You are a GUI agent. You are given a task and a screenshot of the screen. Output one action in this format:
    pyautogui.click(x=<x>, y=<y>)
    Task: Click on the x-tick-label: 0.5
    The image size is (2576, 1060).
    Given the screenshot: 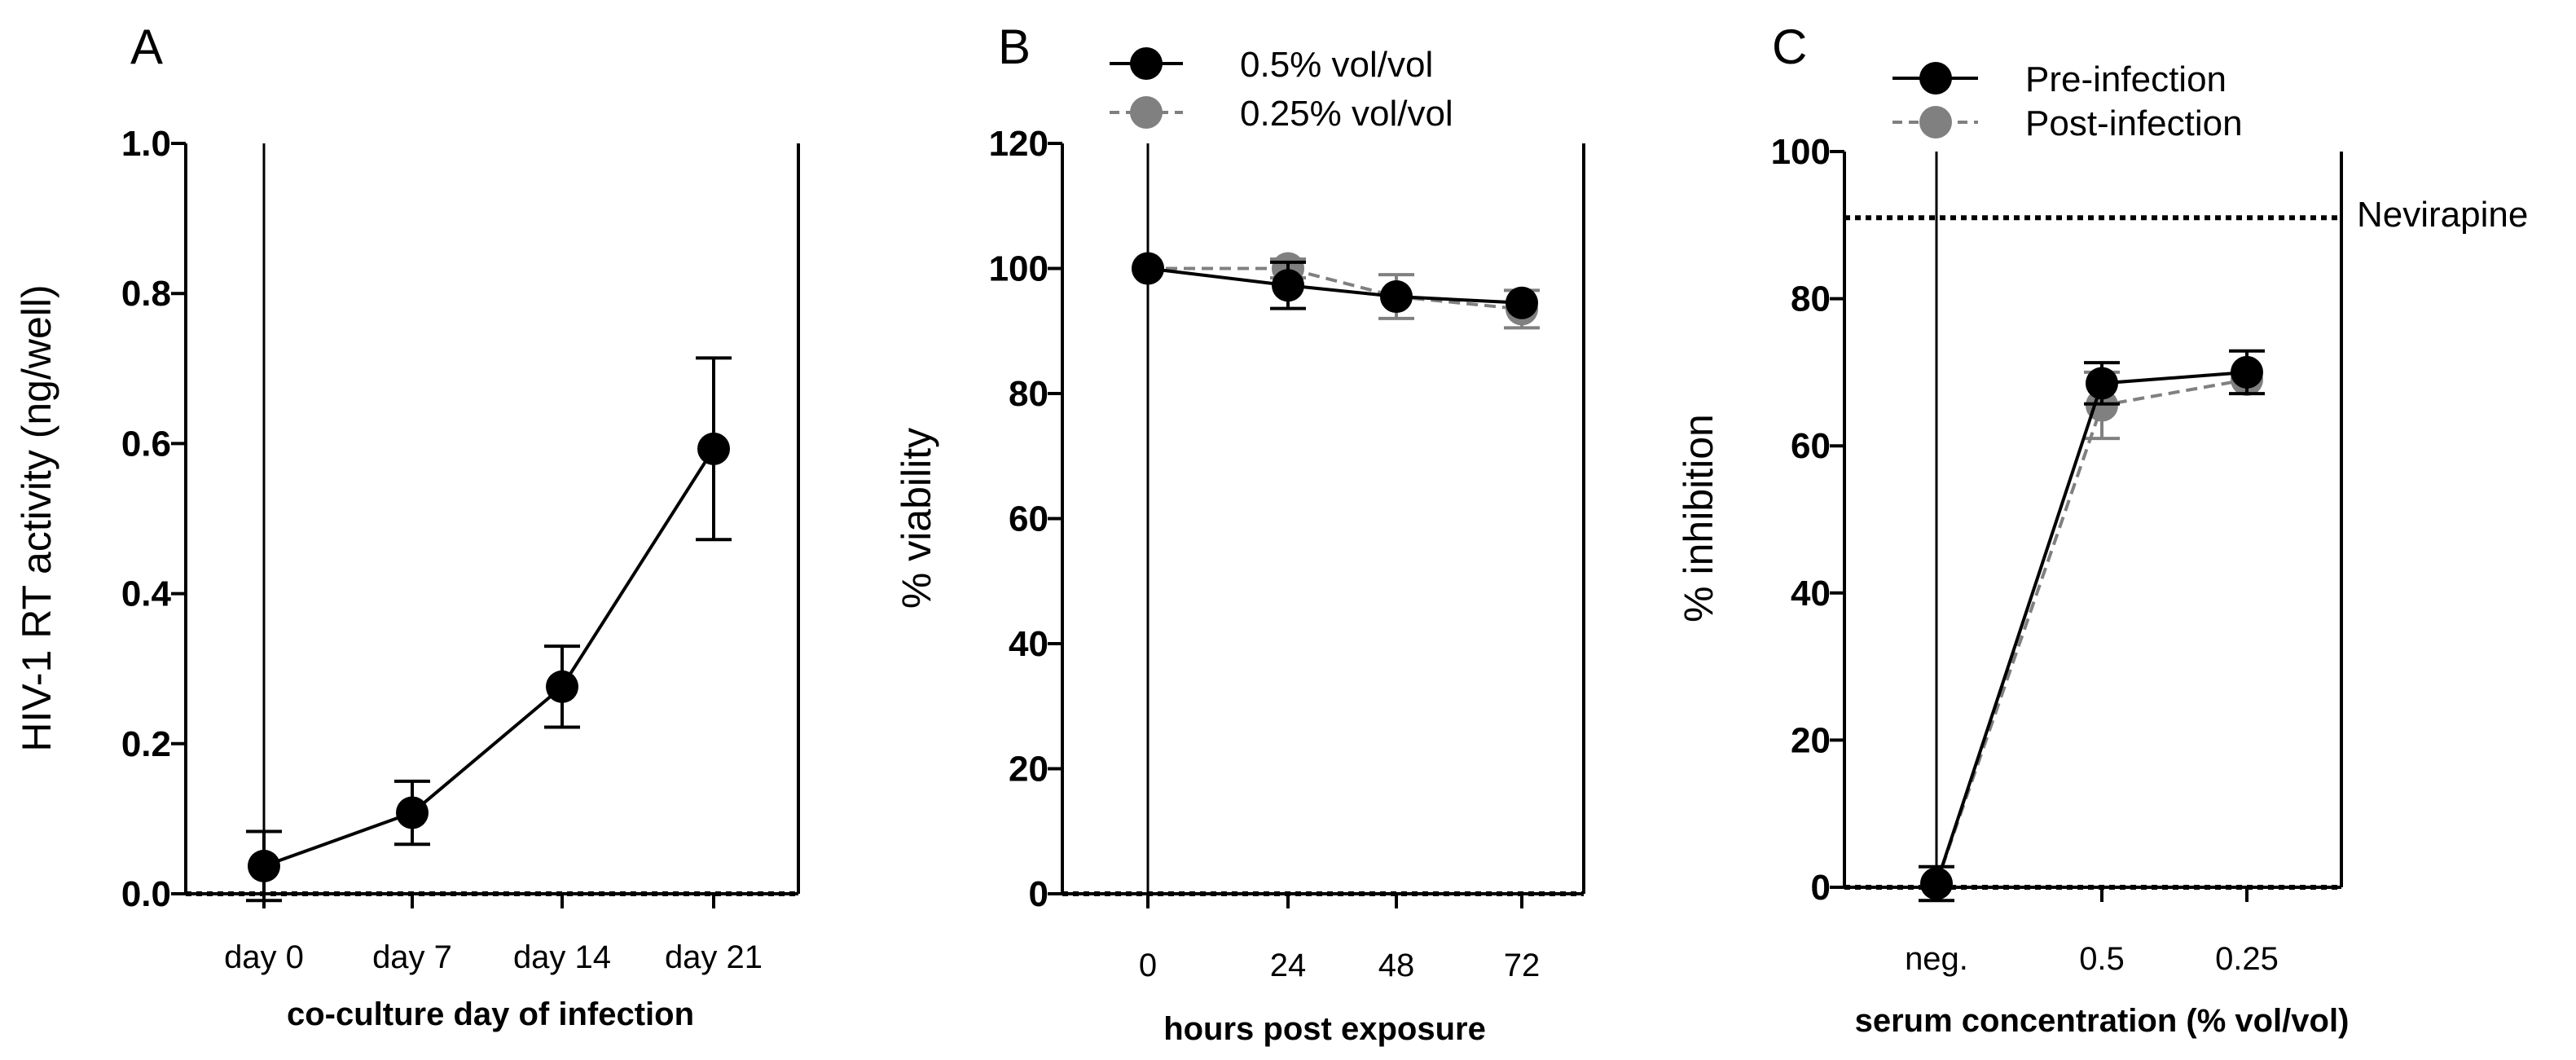 What is the action you would take?
    pyautogui.click(x=2102, y=959)
    